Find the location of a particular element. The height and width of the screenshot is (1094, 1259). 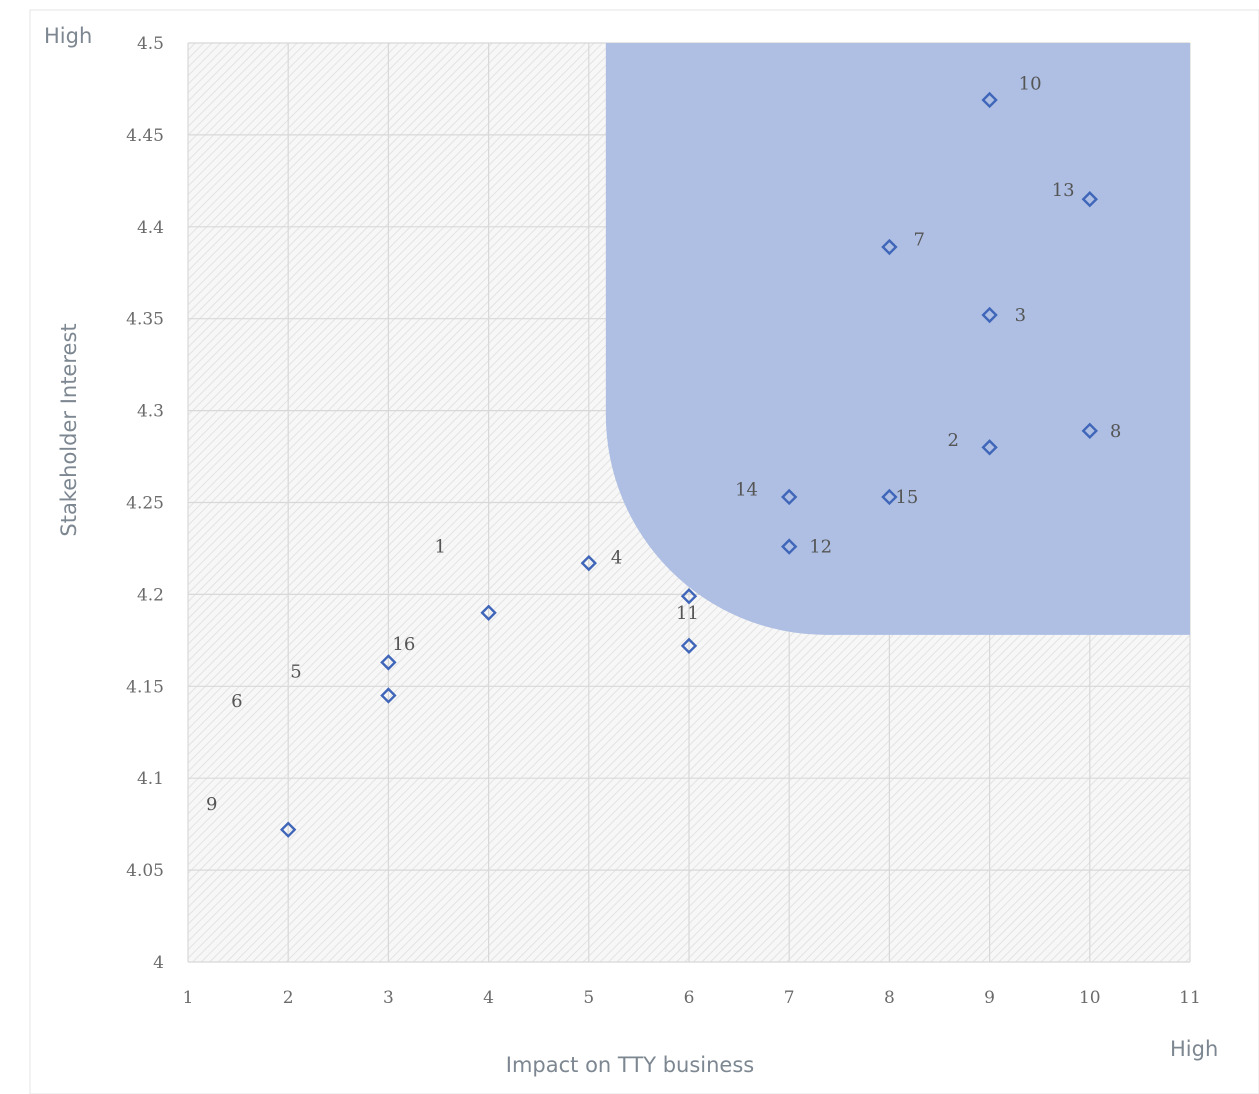

x-axis-ticks: 1 2 3 4 5 6 7 8 9 10 11 is located at coordinates (692, 998).